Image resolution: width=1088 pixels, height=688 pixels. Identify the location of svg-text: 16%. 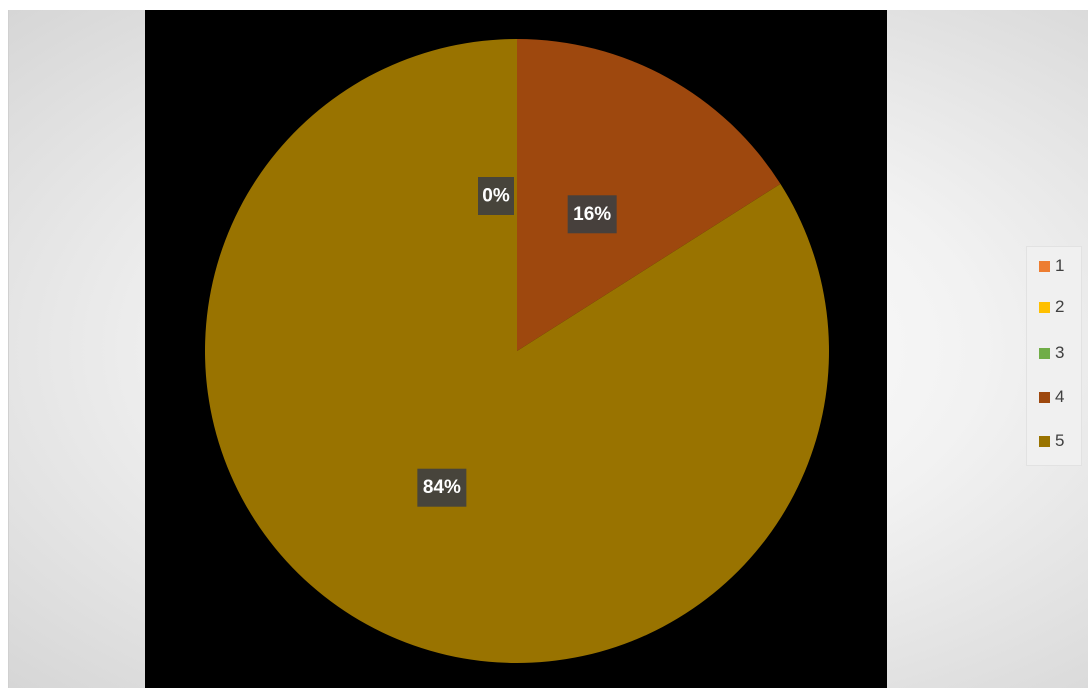
(592, 214).